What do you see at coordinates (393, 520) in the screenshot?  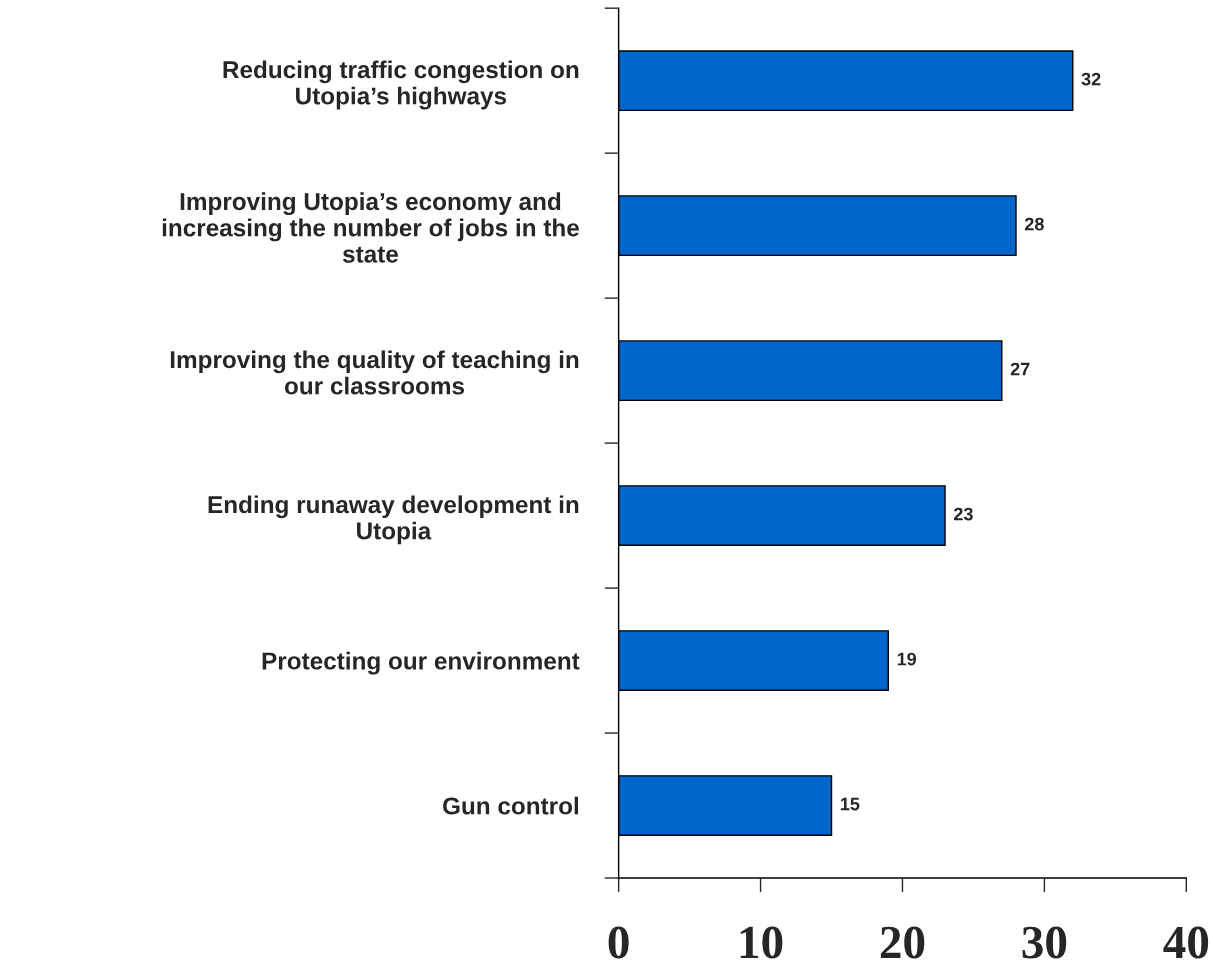 I see `y-tick-label: Ending runaway development in Utopia` at bounding box center [393, 520].